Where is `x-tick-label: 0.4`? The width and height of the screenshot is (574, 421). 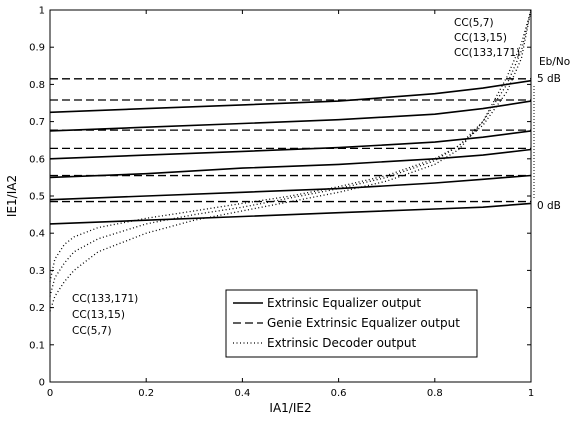
x-tick-label: 0.4 is located at coordinates (242, 393).